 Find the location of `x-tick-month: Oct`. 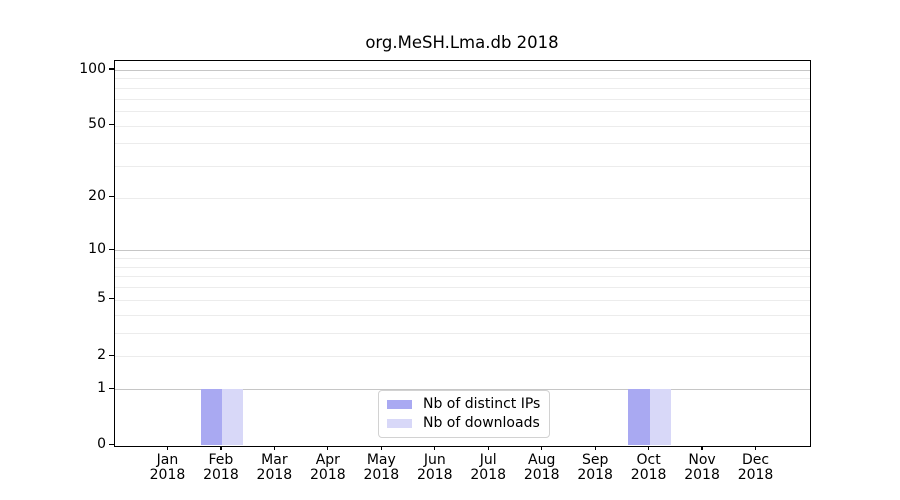

x-tick-month: Oct is located at coordinates (648, 459).